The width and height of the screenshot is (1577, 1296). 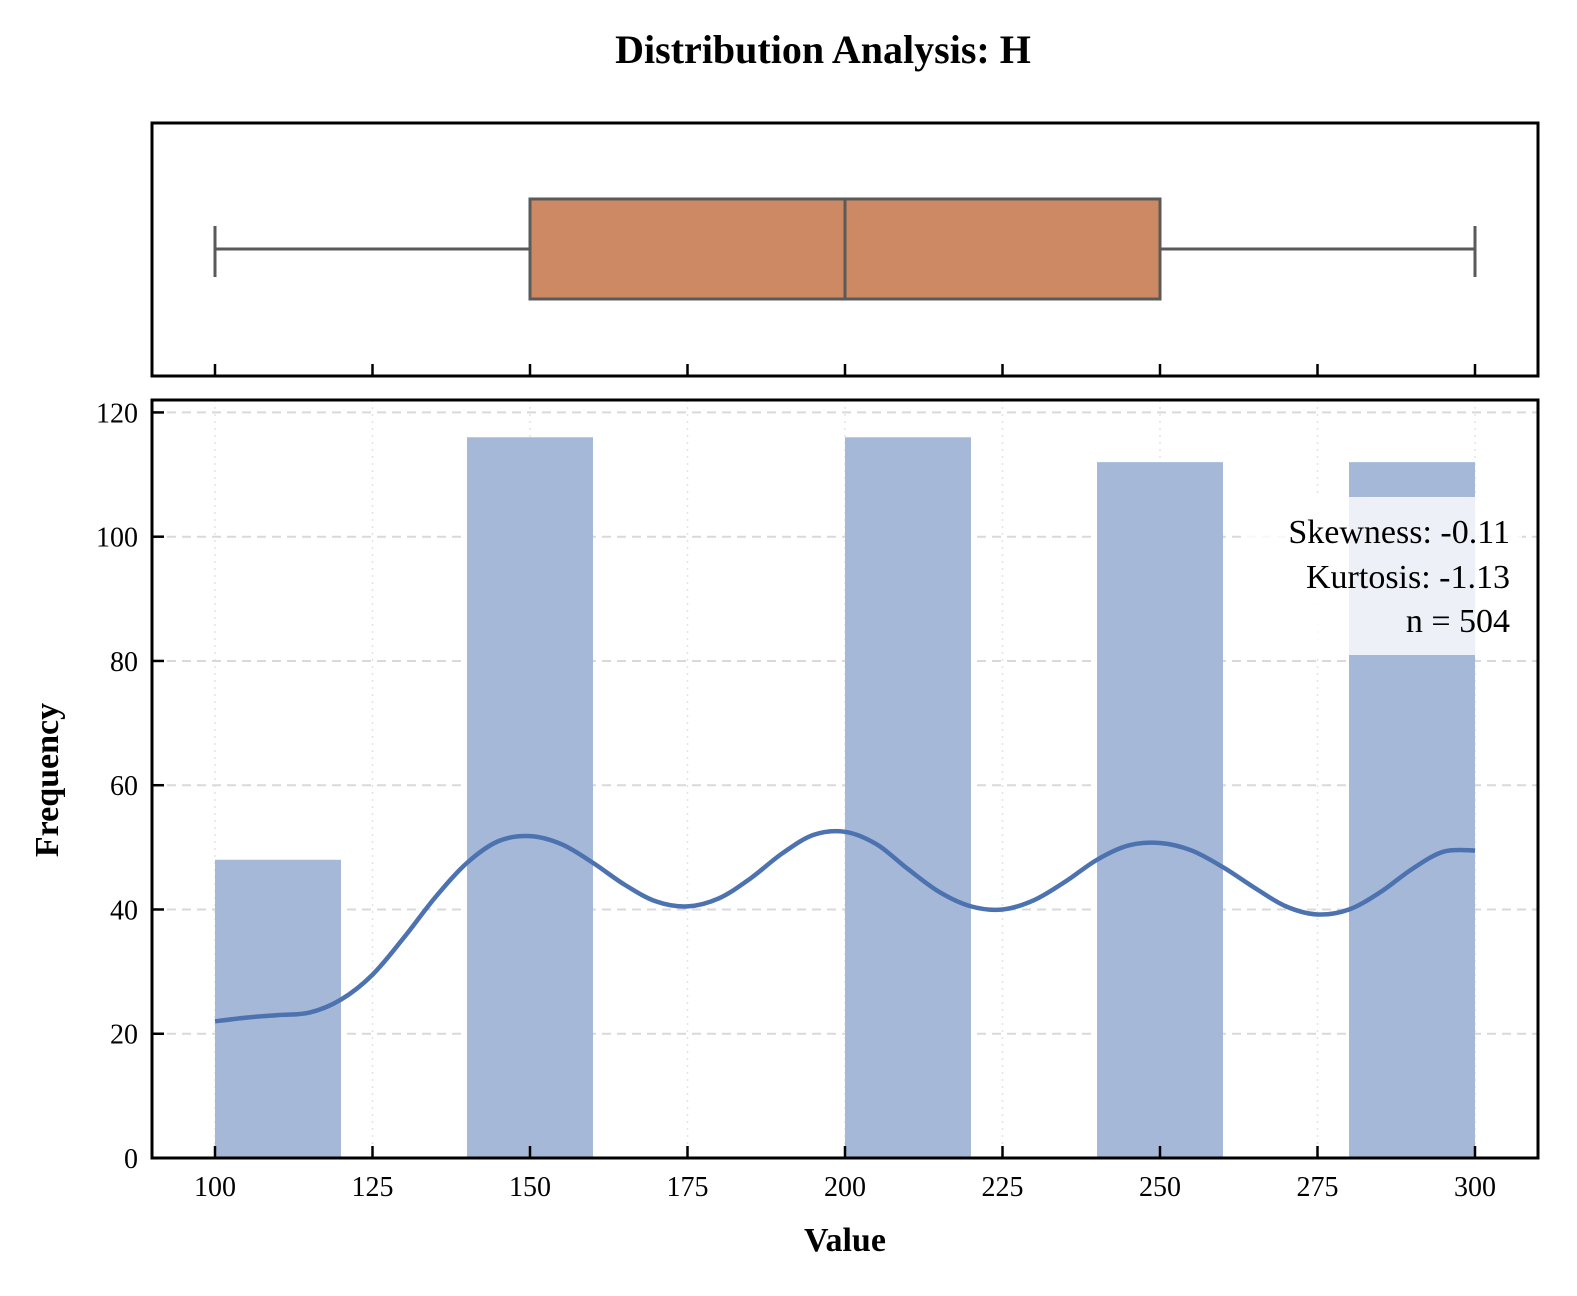 What do you see at coordinates (1408, 577) in the screenshot?
I see `stats-kurtosis: Kurtosis: -1.13` at bounding box center [1408, 577].